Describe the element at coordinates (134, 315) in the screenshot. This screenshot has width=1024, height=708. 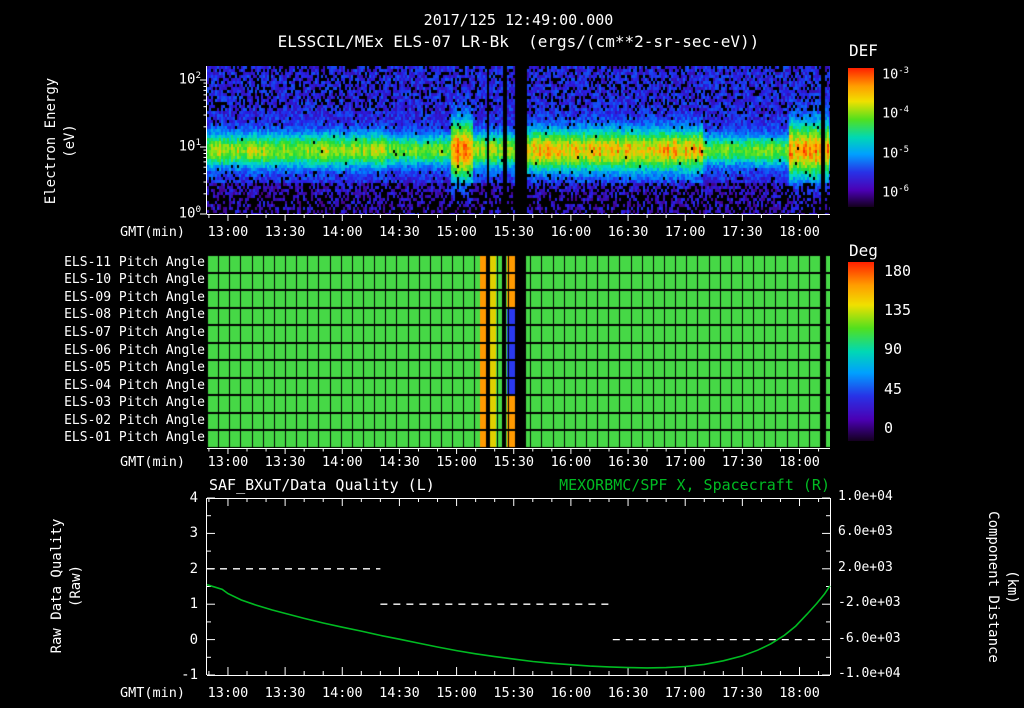
I see `pitch-row-label: ELS-08 Pitch Angle` at that location.